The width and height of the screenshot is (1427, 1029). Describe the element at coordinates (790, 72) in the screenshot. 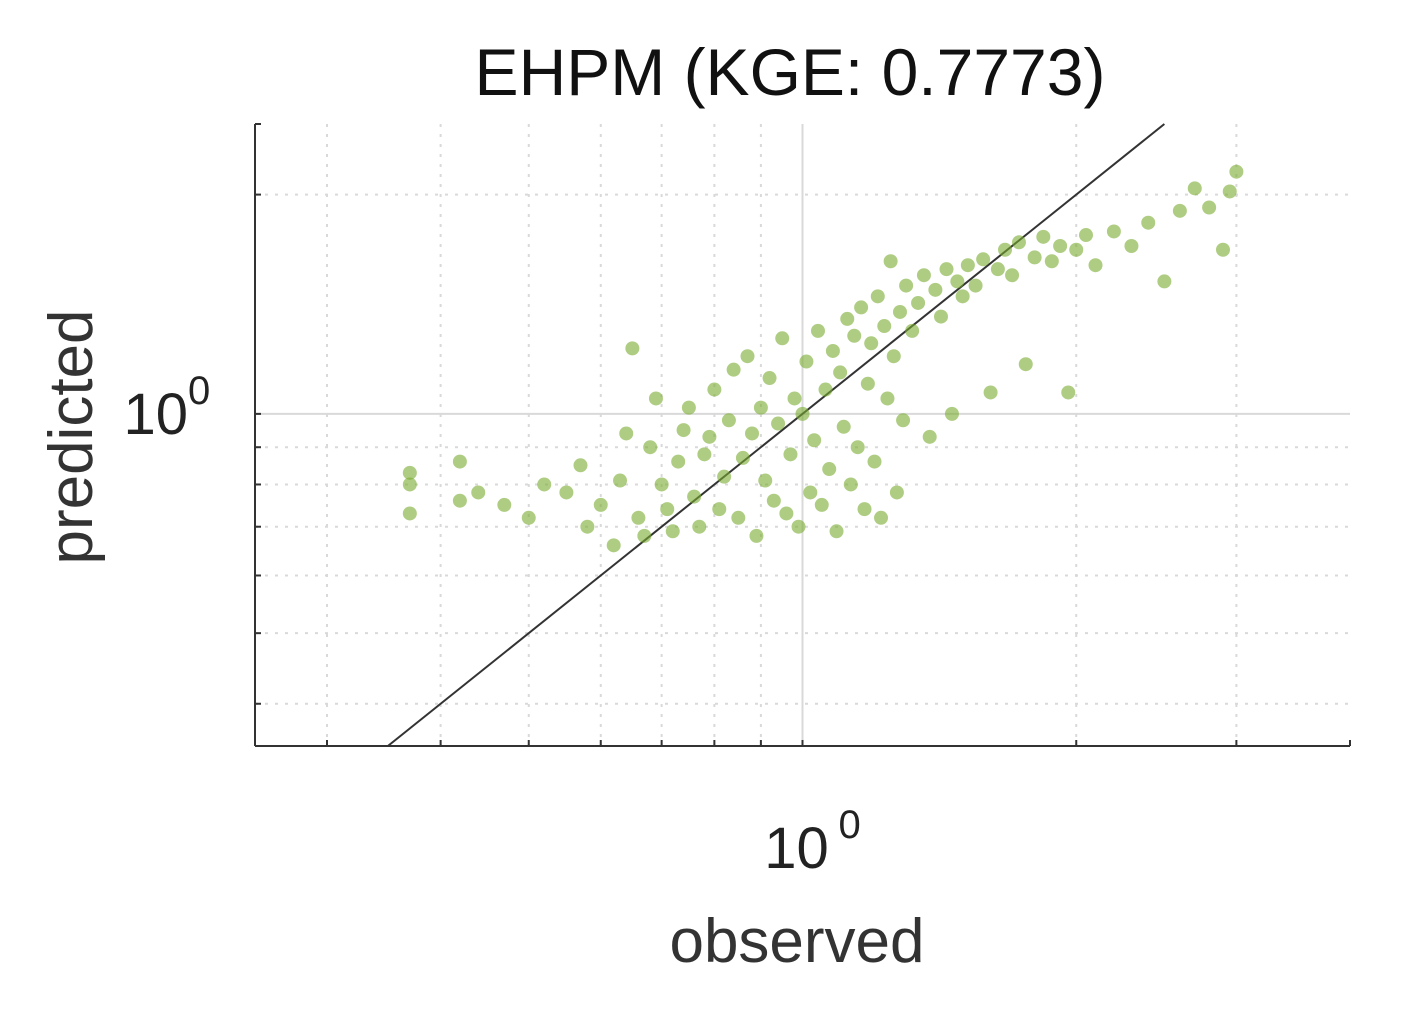

I see `chart-title: EHPM (KGE: 0.7773)` at that location.